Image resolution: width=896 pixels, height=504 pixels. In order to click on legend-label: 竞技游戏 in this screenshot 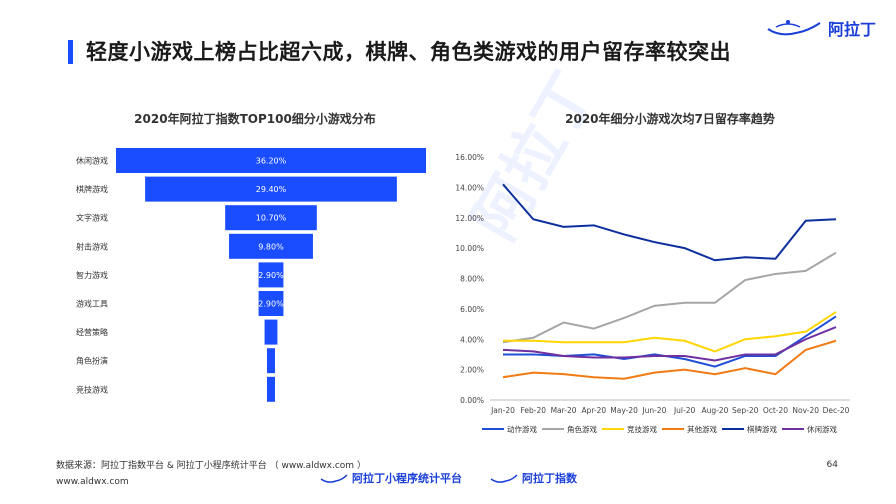, I will do `click(642, 429)`.